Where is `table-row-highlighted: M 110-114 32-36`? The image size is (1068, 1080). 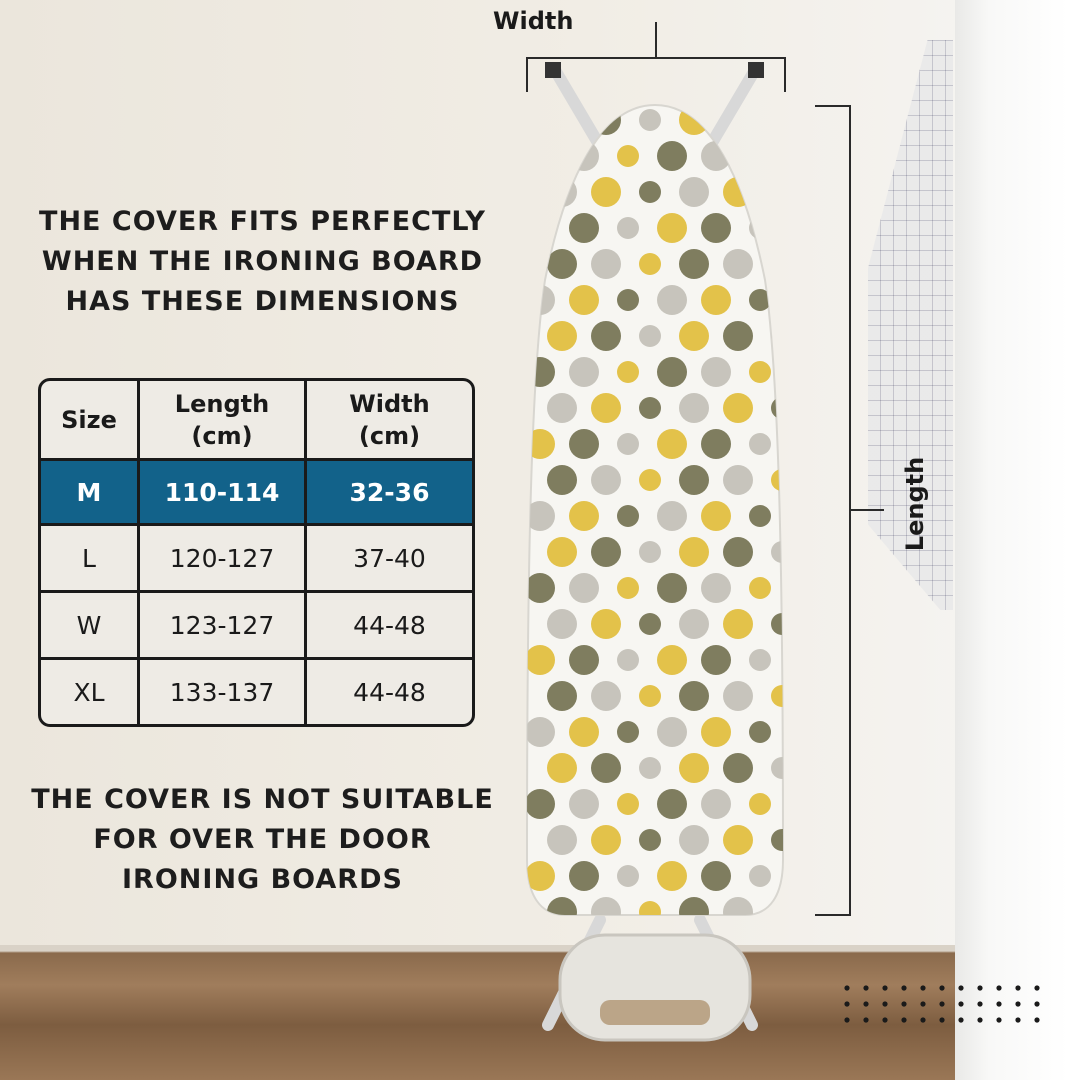
table-row-highlighted: M 110-114 32-36 is located at coordinates (256, 493).